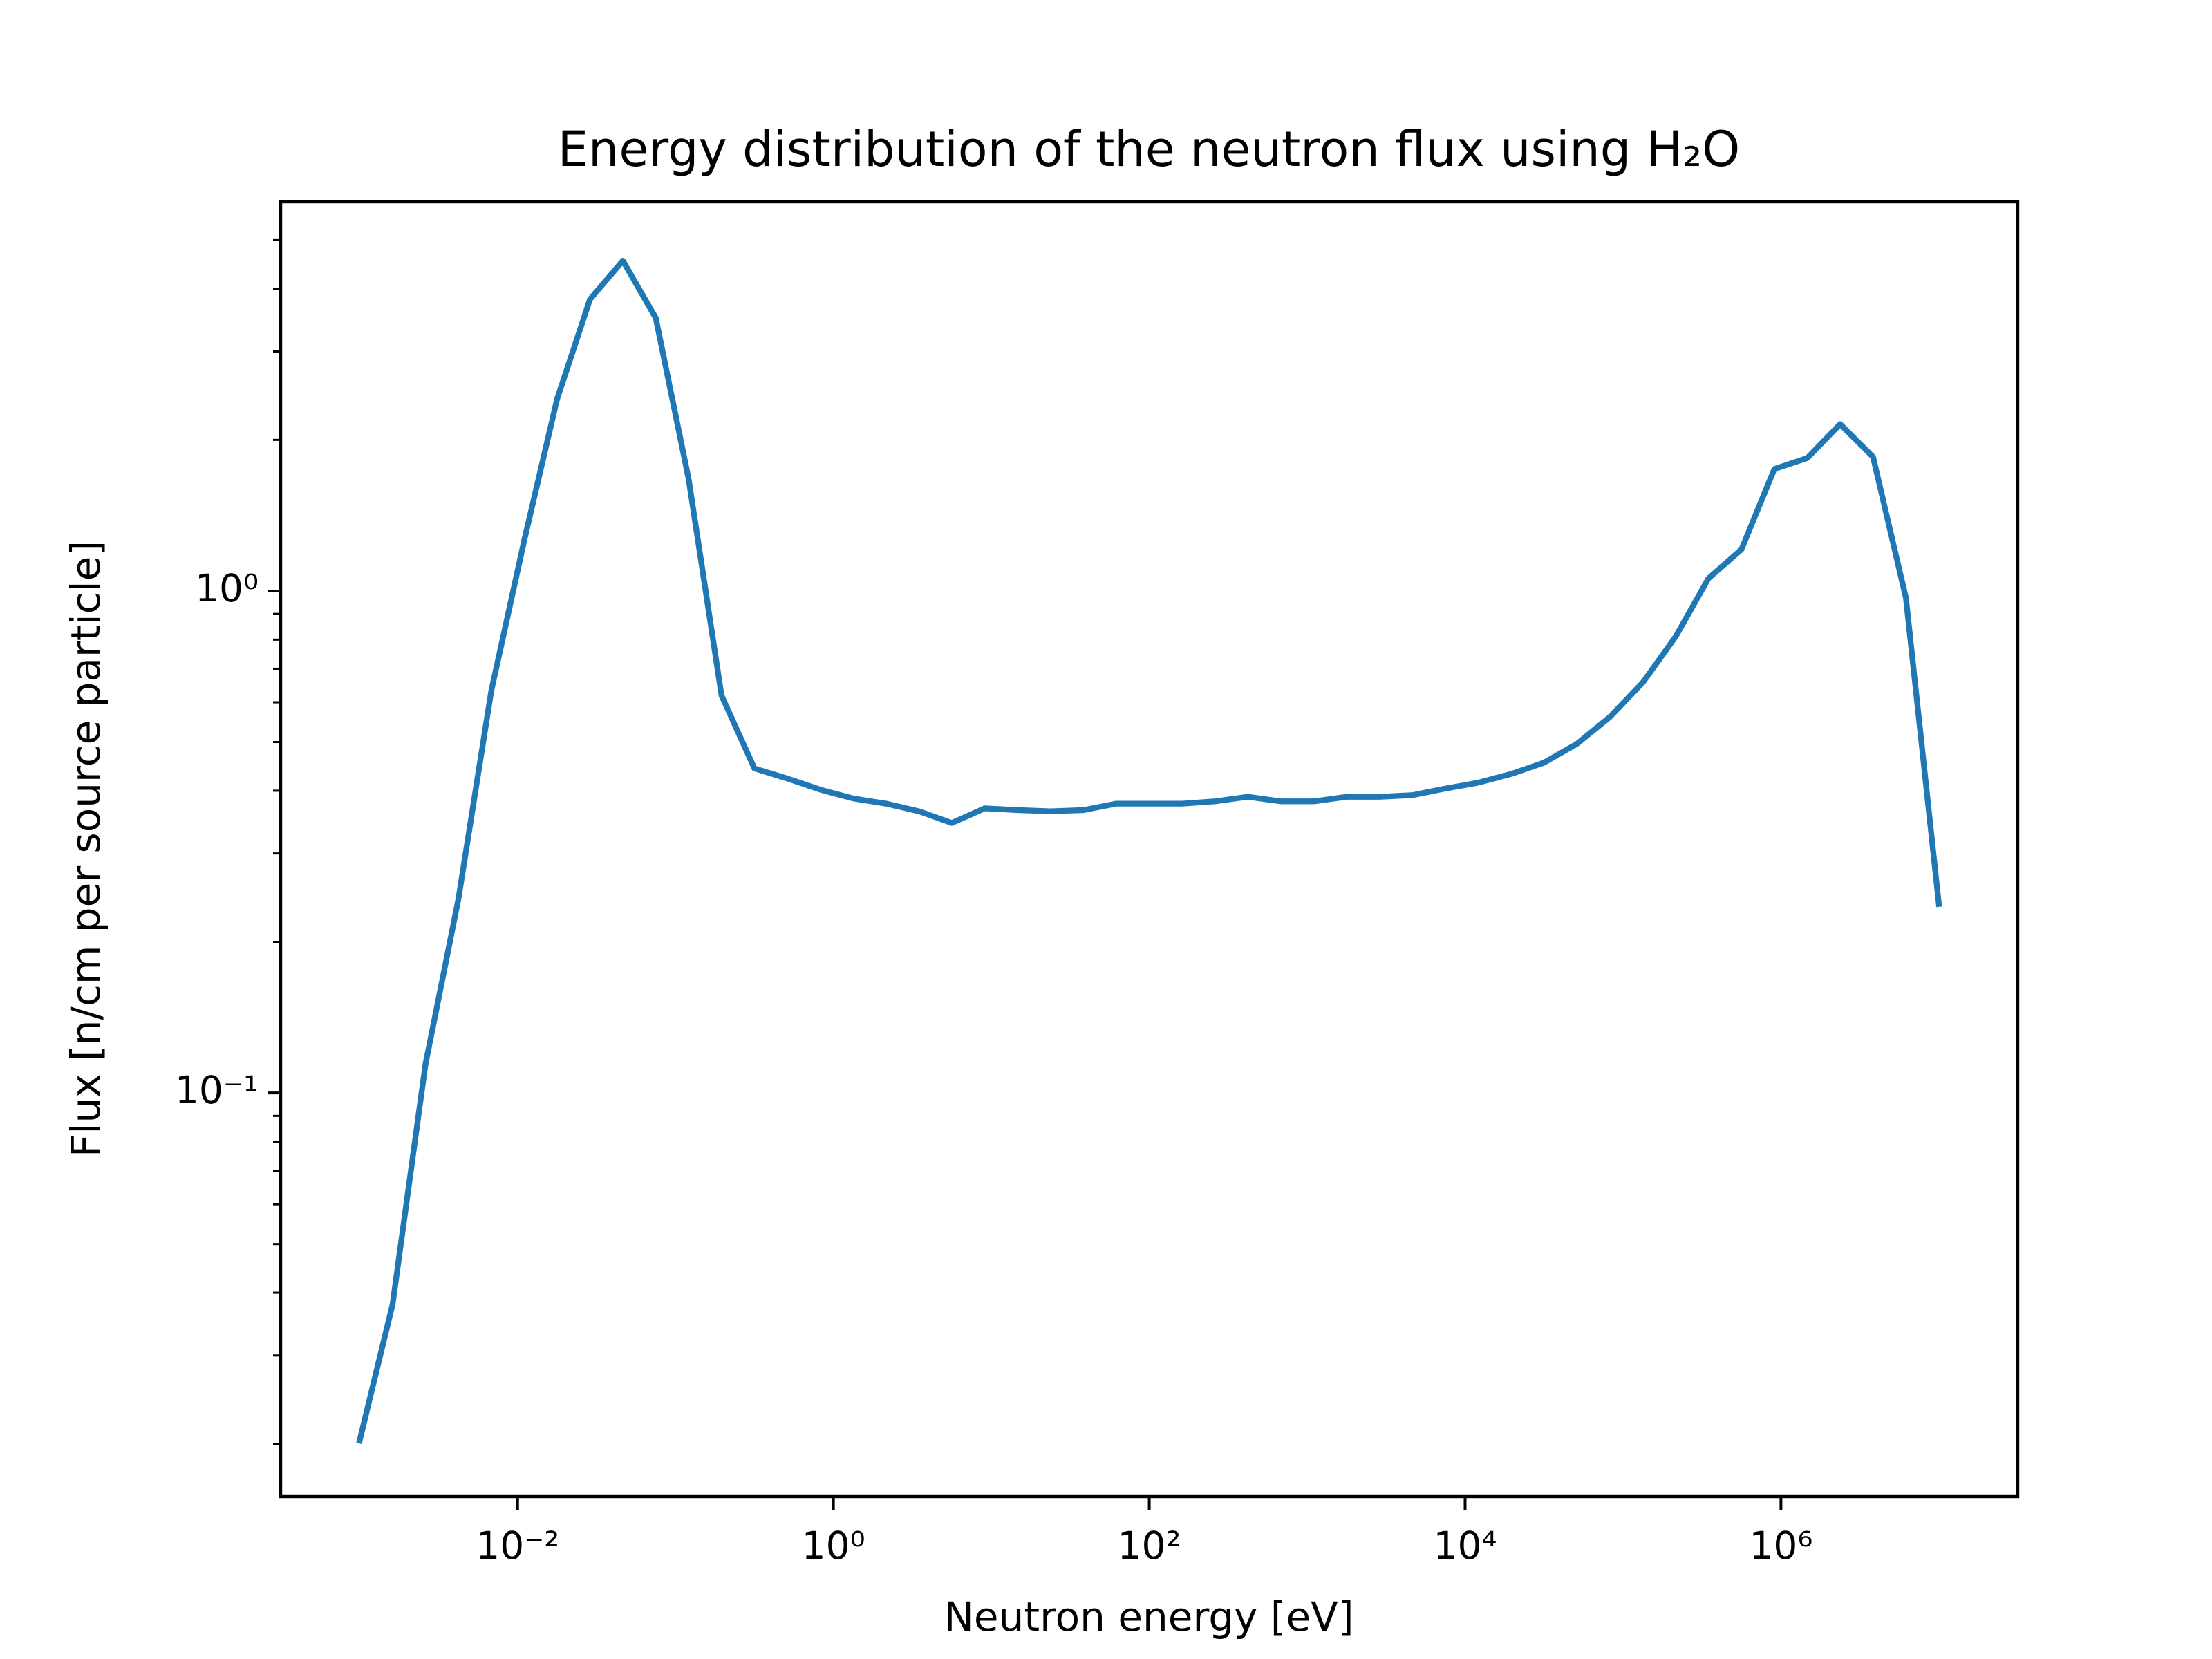 The width and height of the screenshot is (2212, 1659). Describe the element at coordinates (1780, 1546) in the screenshot. I see `x-tick-label: 10⁶` at that location.